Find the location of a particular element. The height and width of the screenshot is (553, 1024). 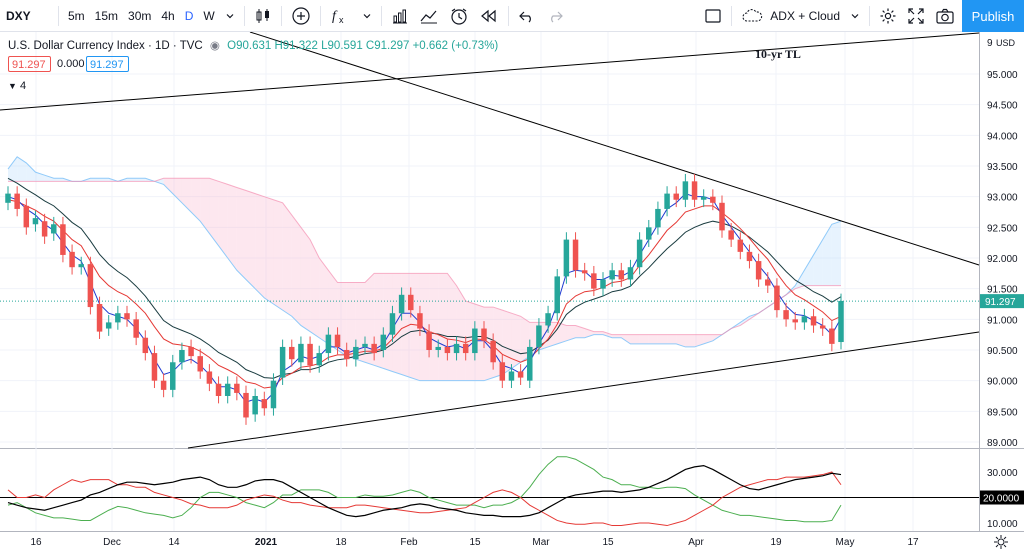

fullscreen-expand-icon is located at coordinates (916, 16).